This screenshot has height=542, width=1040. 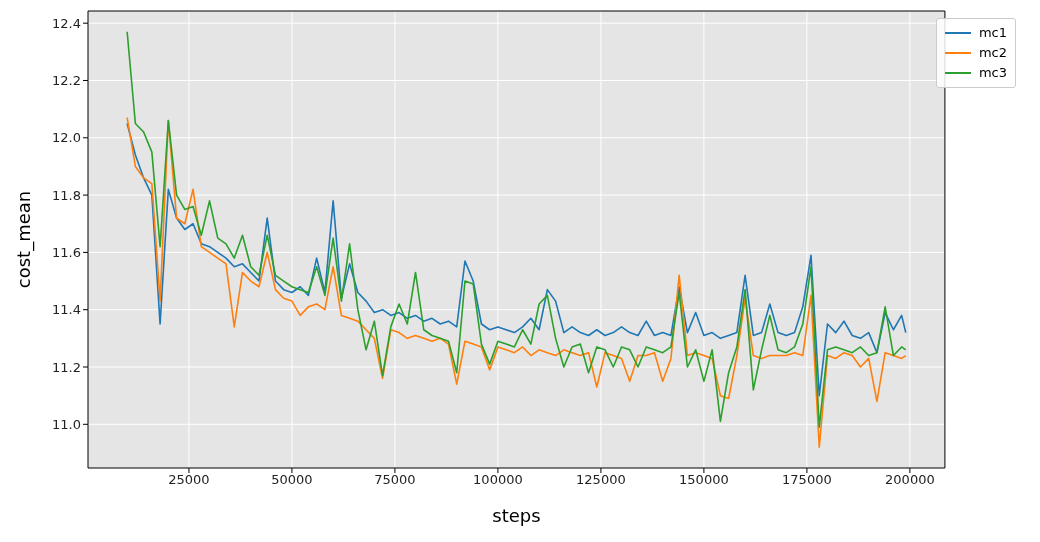 What do you see at coordinates (189, 480) in the screenshot?
I see `x-tick-label: 25000` at bounding box center [189, 480].